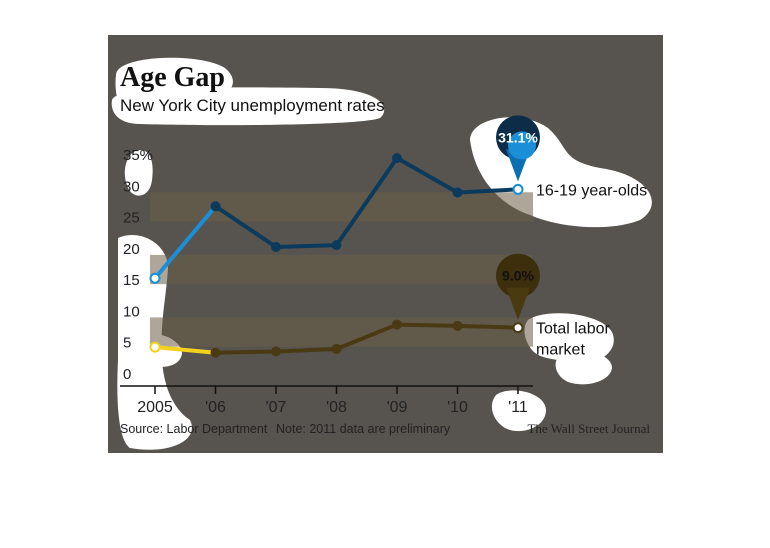  Describe the element at coordinates (518, 407) in the screenshot. I see `x-tick-label: '11` at that location.